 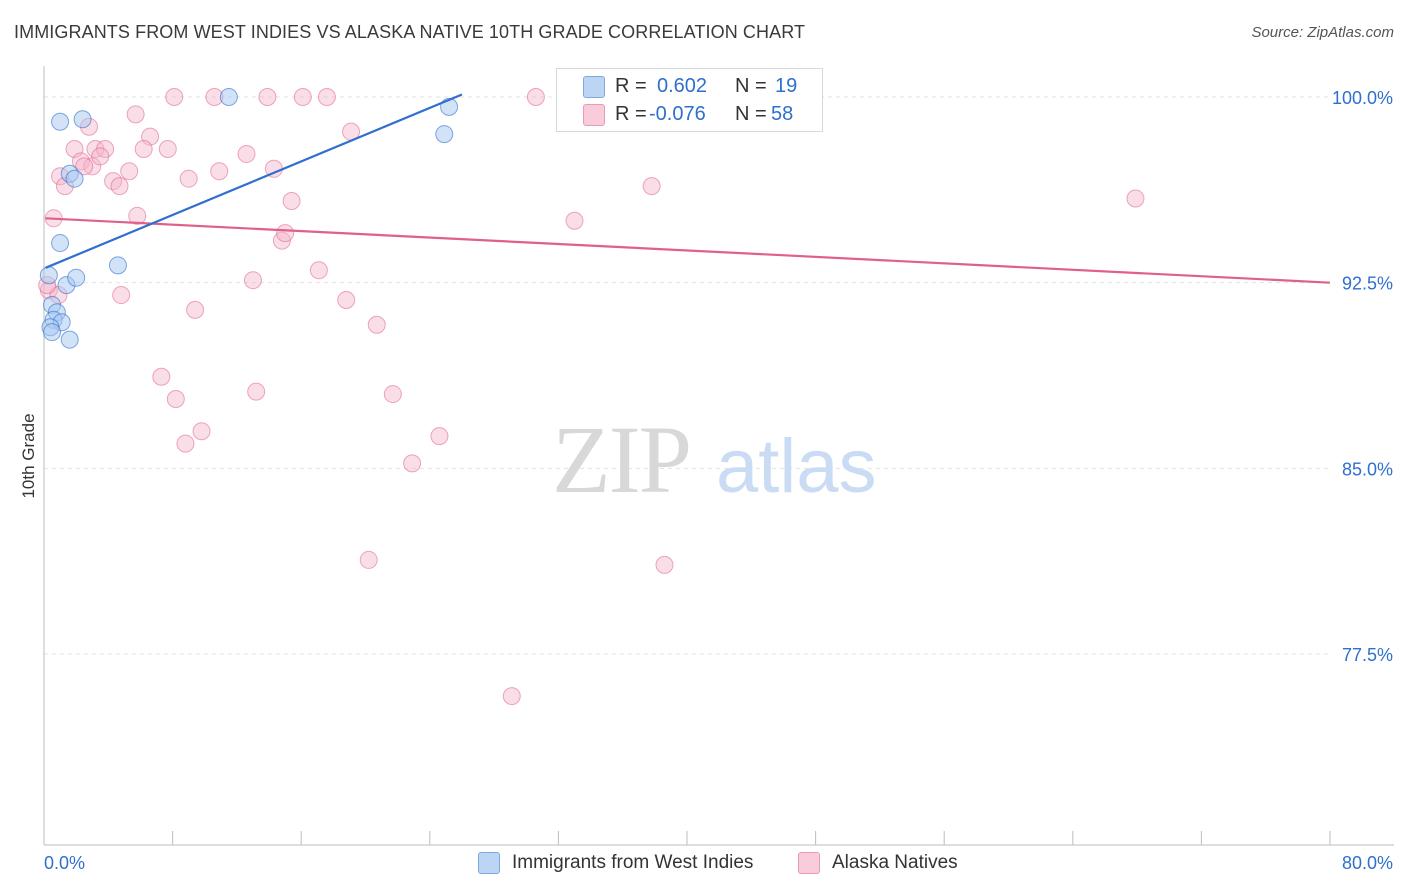 I want to click on trend-line-alaska-natives, so click(x=688, y=250).